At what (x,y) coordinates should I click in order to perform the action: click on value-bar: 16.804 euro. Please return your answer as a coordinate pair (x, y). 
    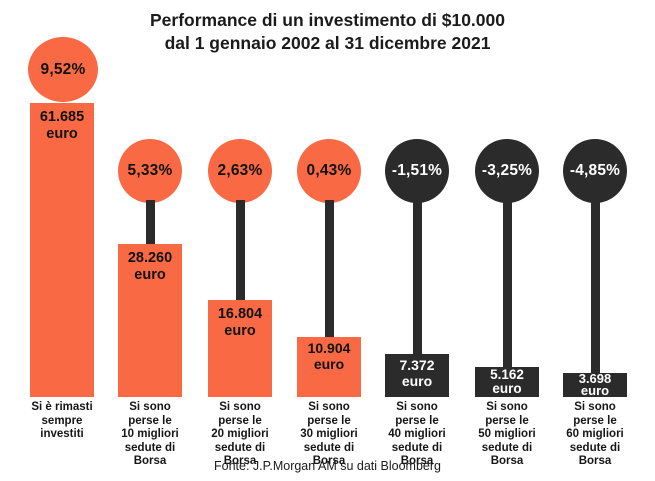
    Looking at the image, I should click on (240, 348).